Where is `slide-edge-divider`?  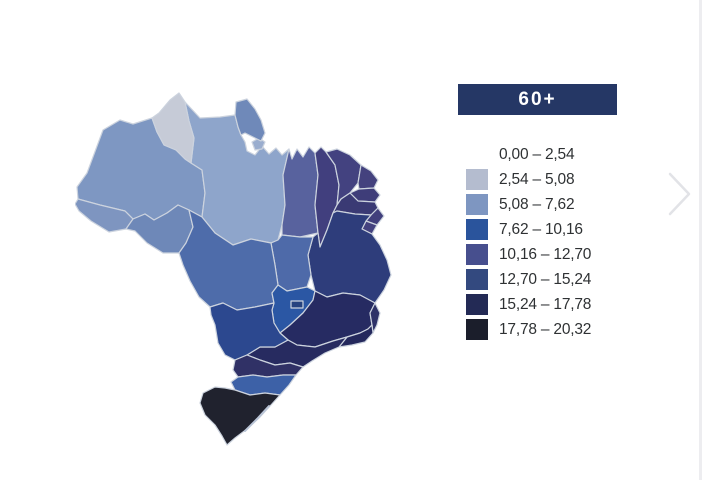 slide-edge-divider is located at coordinates (700, 240).